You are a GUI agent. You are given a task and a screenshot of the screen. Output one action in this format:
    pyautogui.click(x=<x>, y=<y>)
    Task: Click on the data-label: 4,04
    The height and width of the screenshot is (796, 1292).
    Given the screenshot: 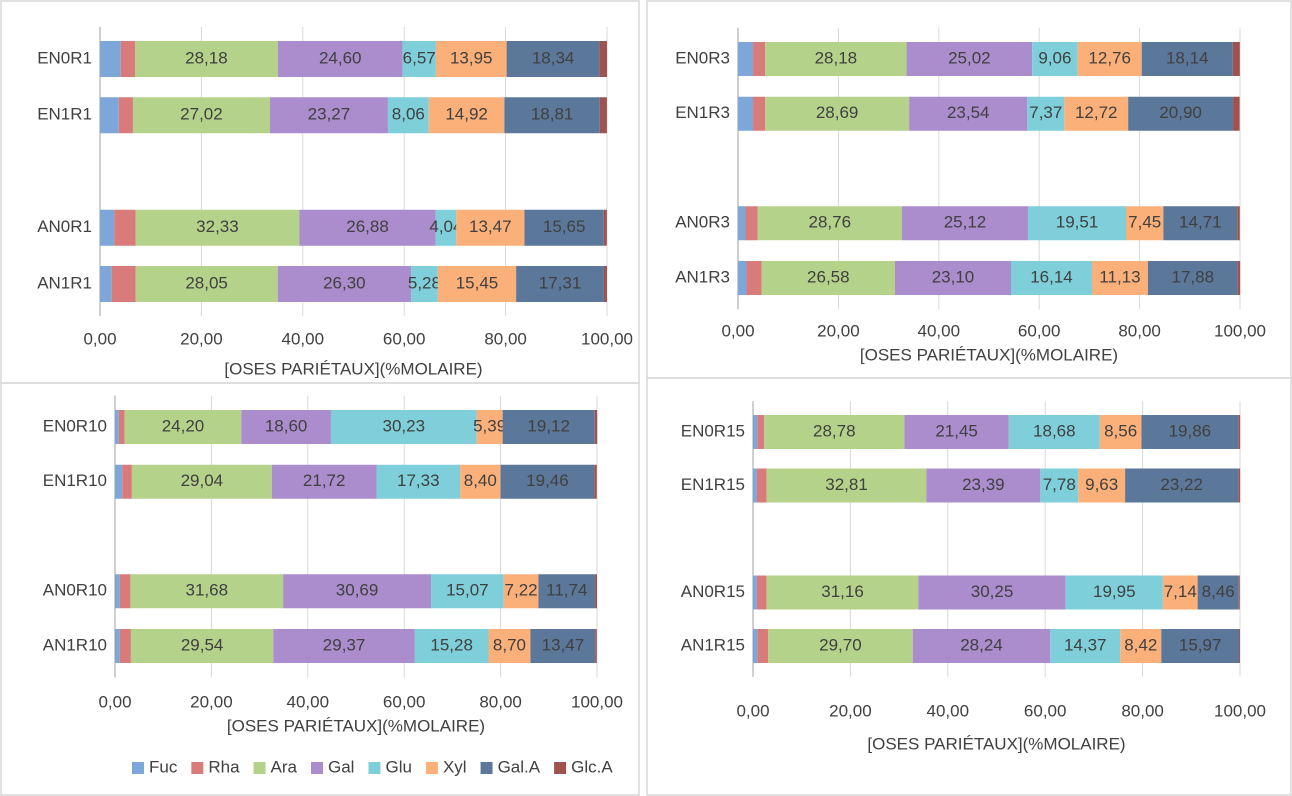 What is the action you would take?
    pyautogui.click(x=445, y=226)
    